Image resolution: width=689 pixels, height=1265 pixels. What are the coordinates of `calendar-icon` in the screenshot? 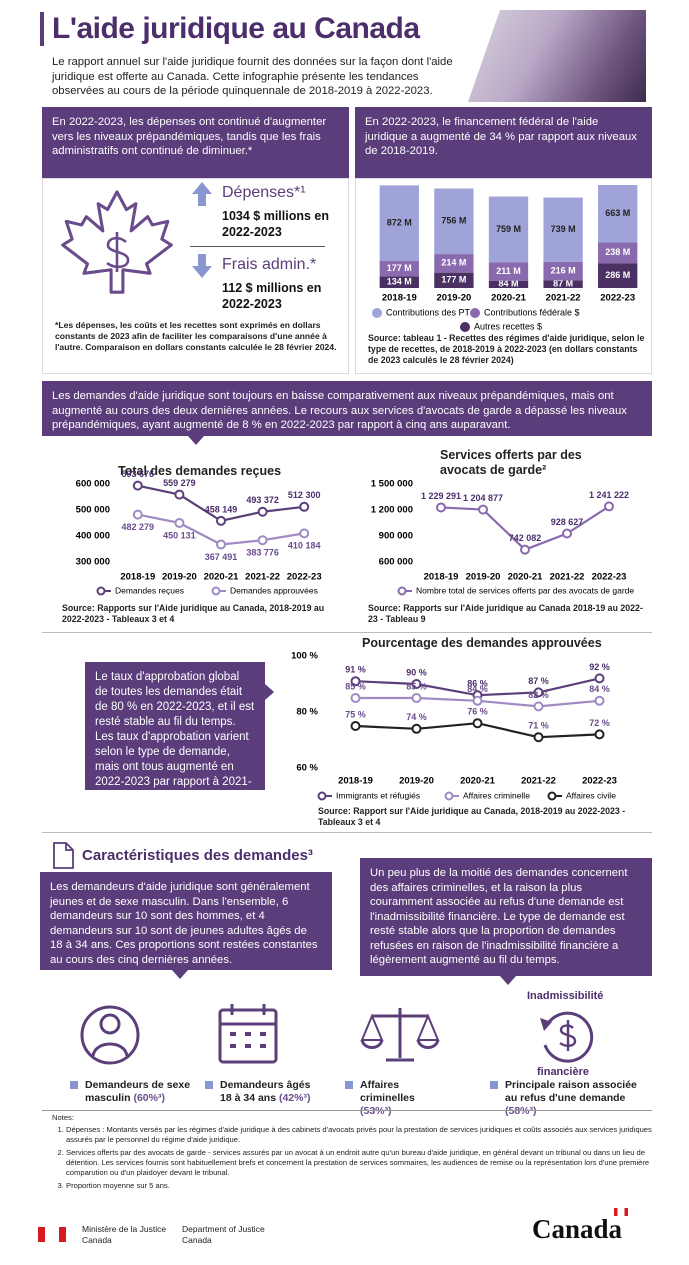 It's located at (248, 1034).